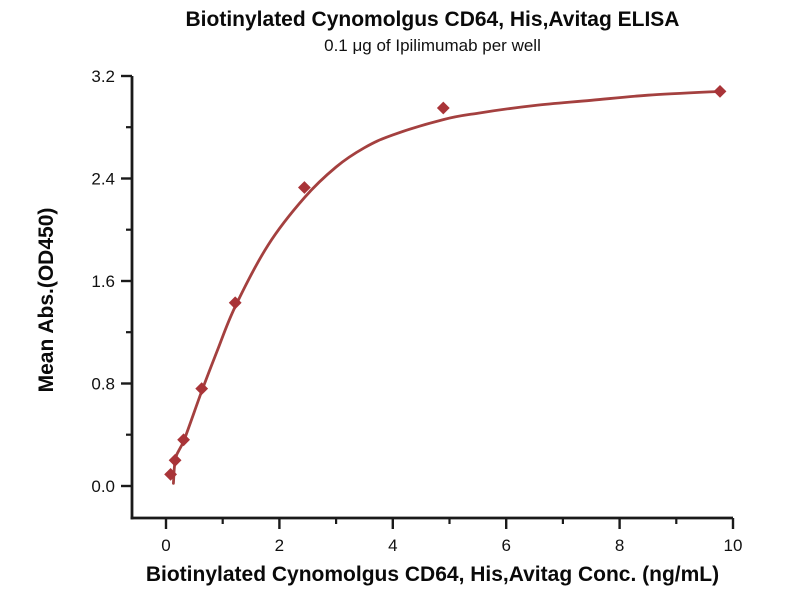 This screenshot has height=600, width=800. I want to click on x-tick-label: 4, so click(392, 545).